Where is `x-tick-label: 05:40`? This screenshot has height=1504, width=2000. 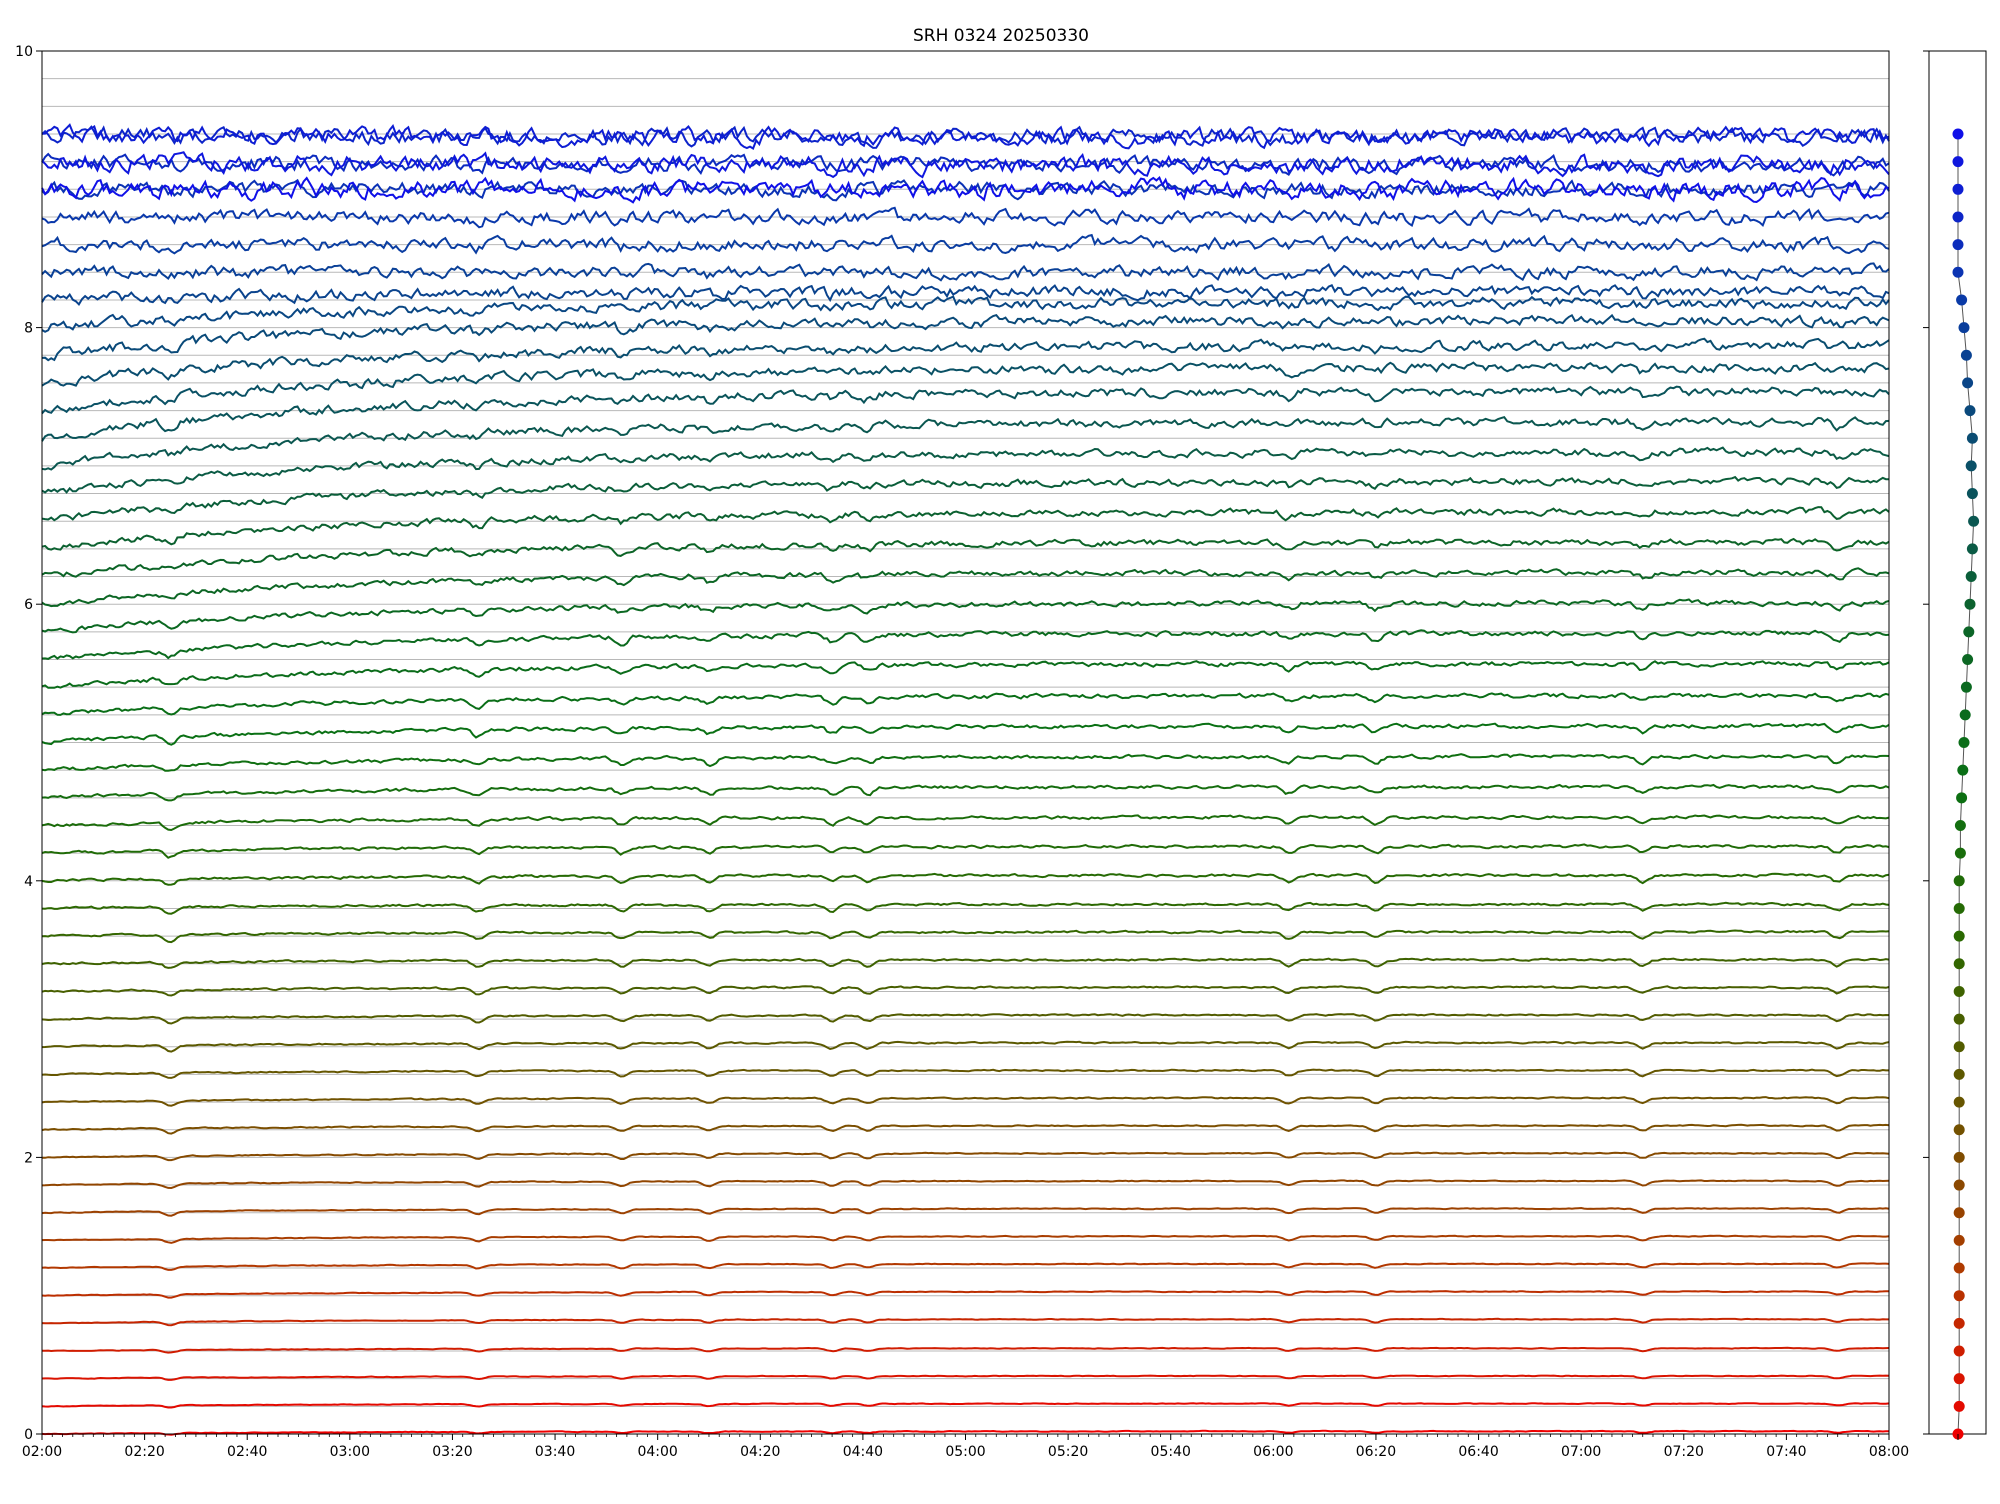
x-tick-label: 05:40 is located at coordinates (1171, 1452).